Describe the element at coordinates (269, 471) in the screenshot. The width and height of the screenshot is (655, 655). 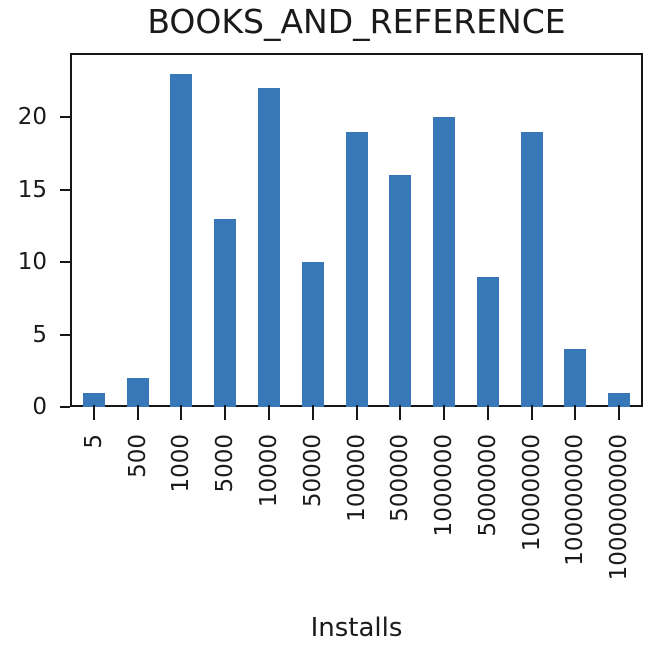
I see `x-tick-label: 10000` at that location.